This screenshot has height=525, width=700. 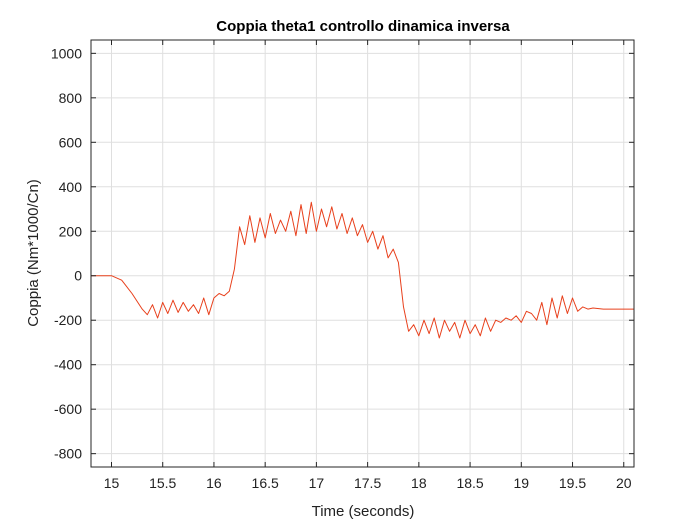 What do you see at coordinates (469, 483) in the screenshot?
I see `x-tick-label: 18.5` at bounding box center [469, 483].